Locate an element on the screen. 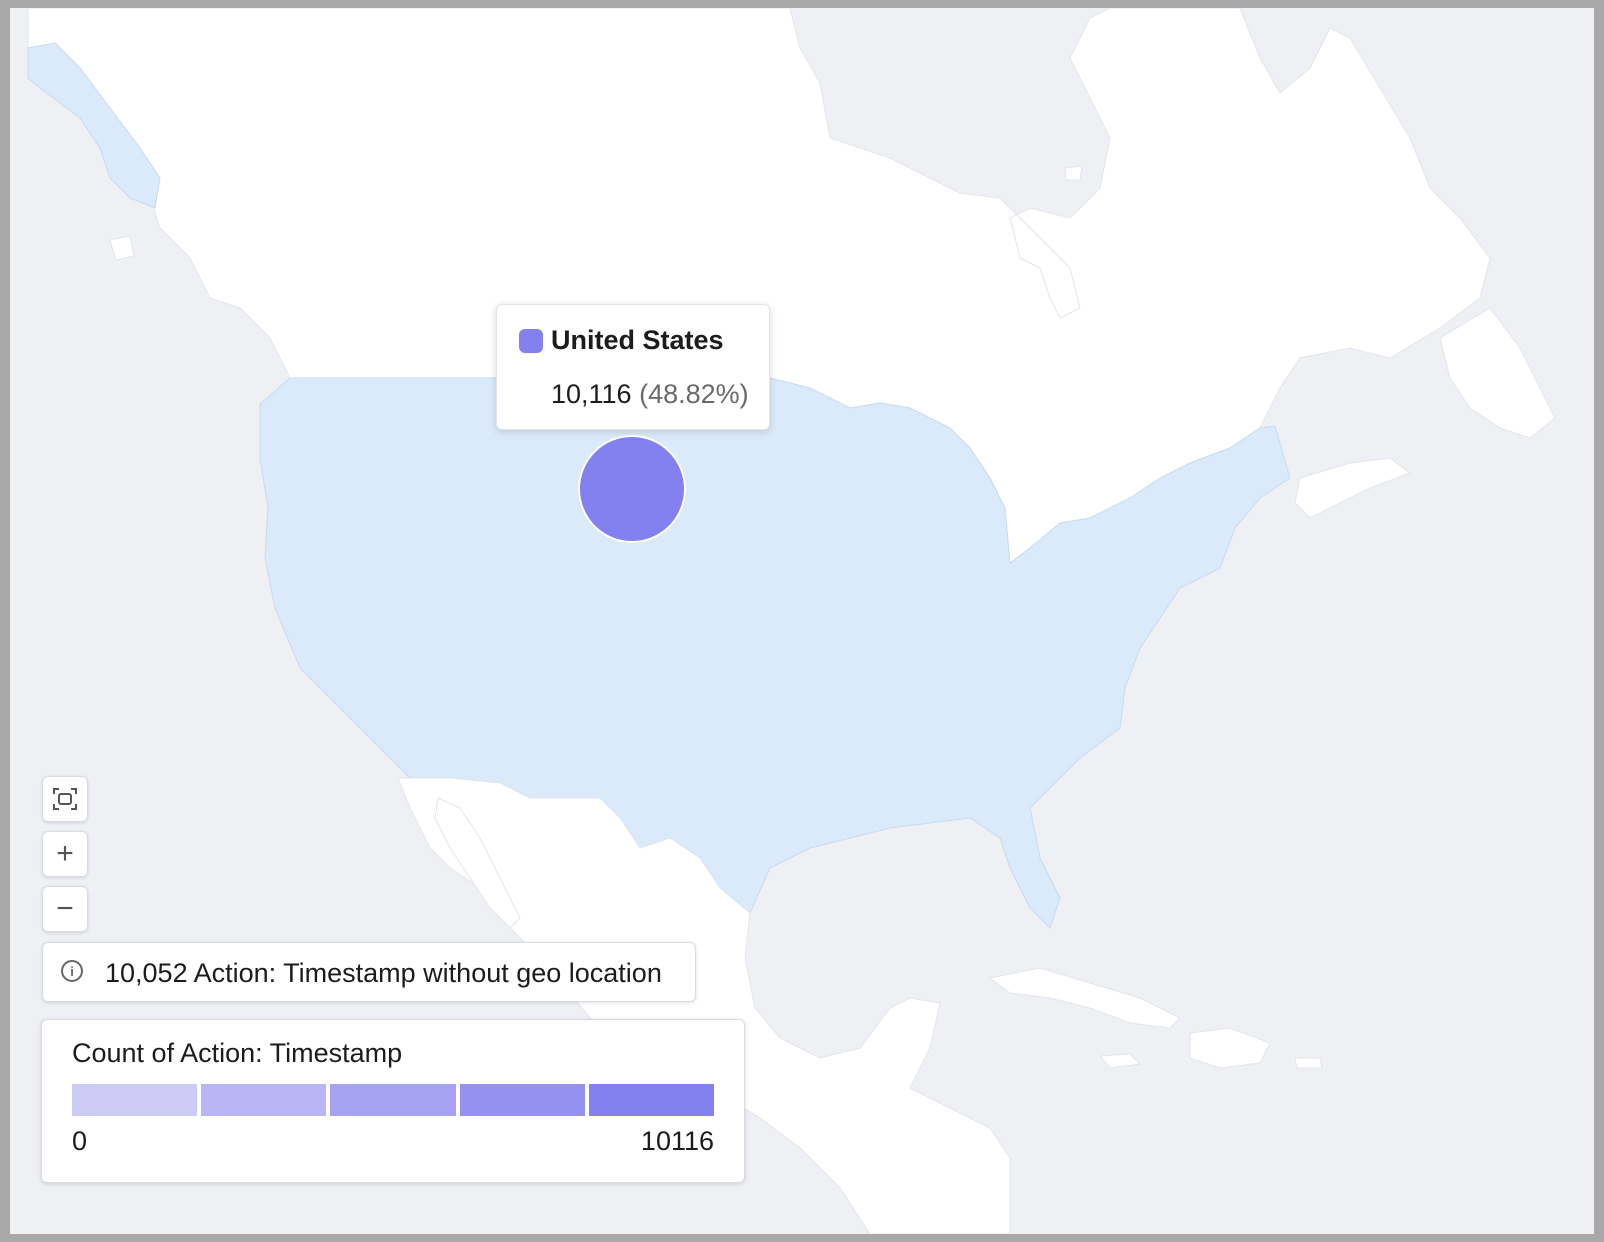  legend-min: 0 is located at coordinates (80, 1141).